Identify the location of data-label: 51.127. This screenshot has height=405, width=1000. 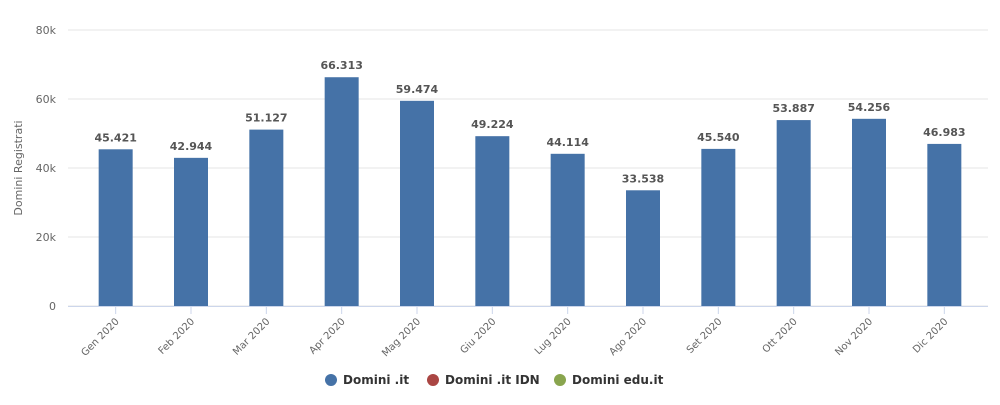
(266, 118).